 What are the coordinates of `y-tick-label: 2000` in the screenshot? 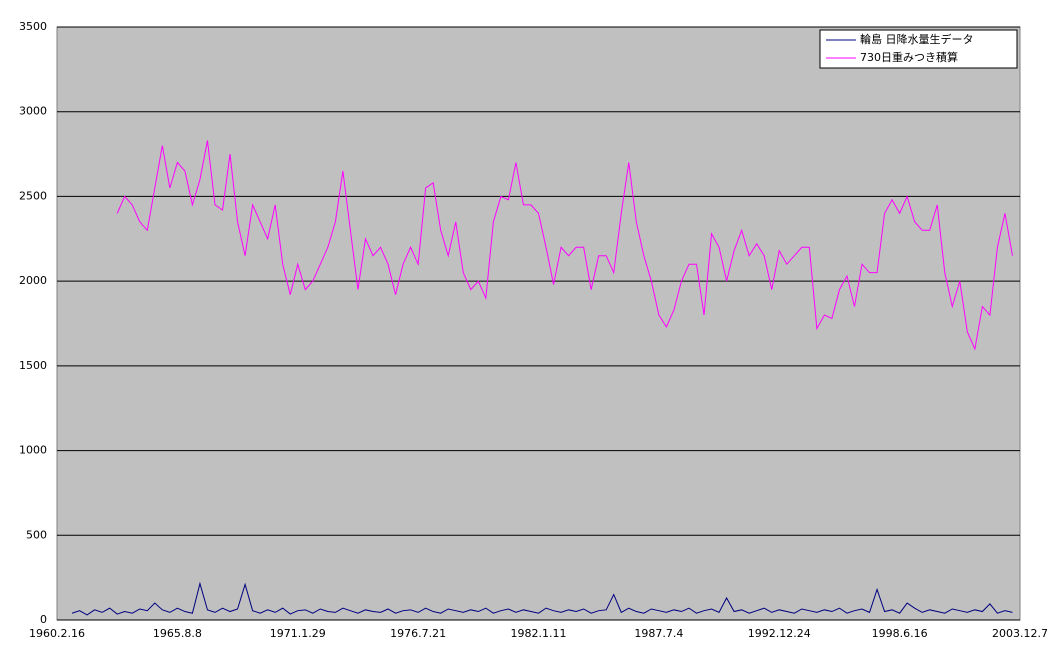 It's located at (33, 280).